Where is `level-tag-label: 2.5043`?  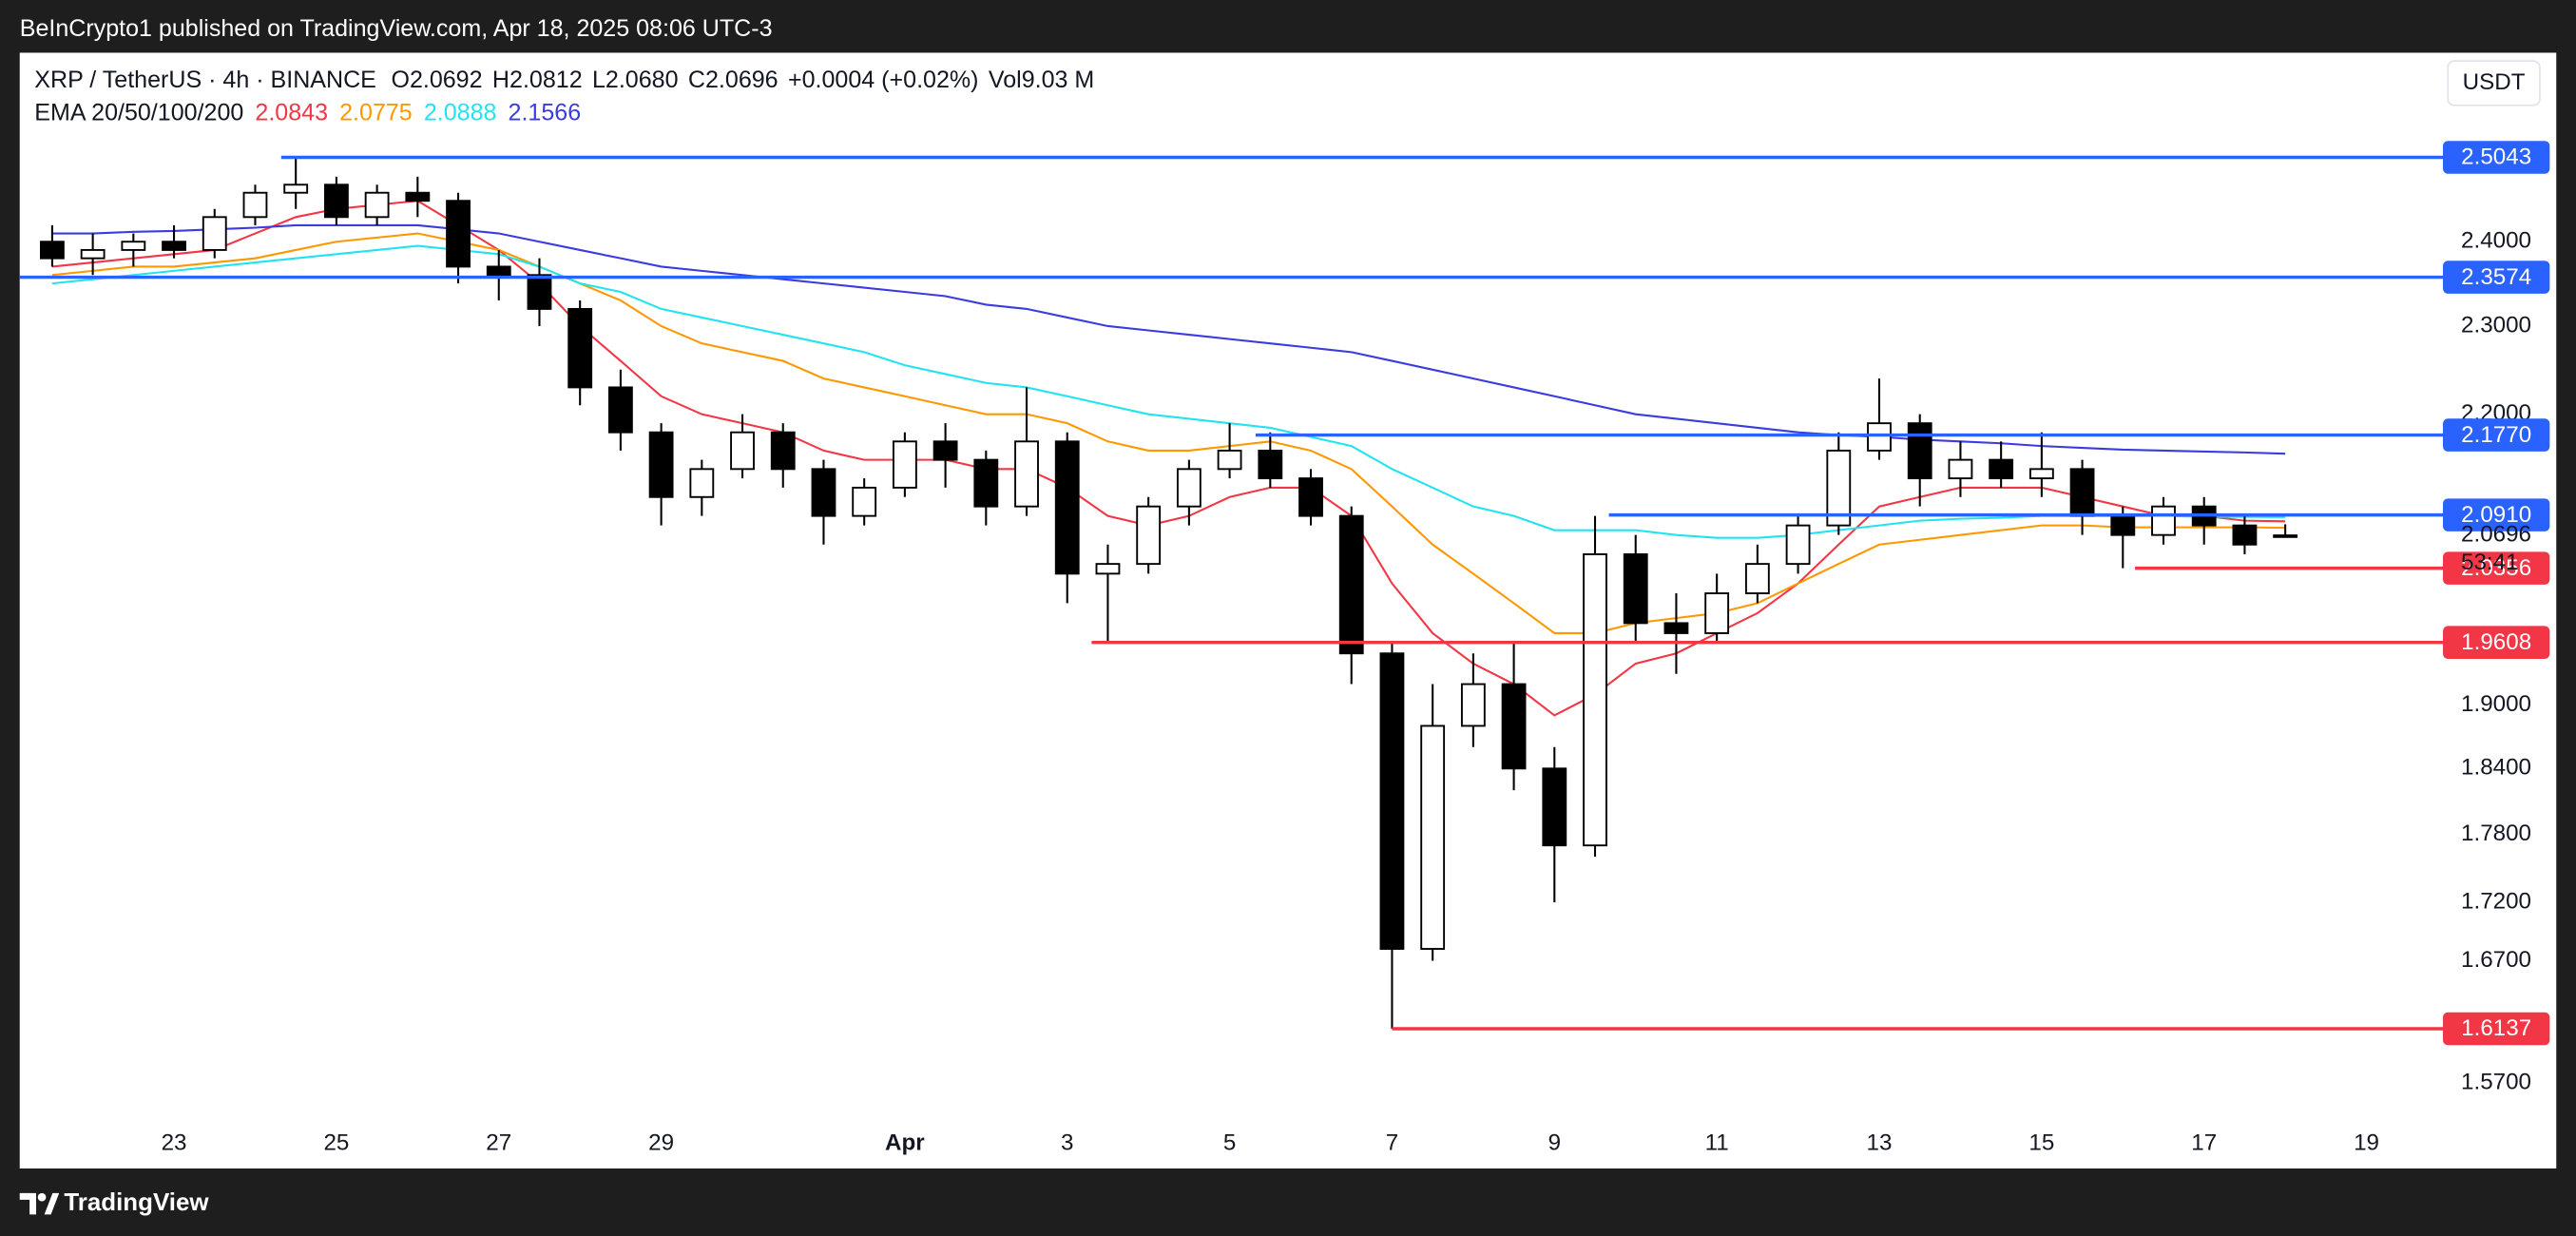
level-tag-label: 2.5043 is located at coordinates (2496, 158).